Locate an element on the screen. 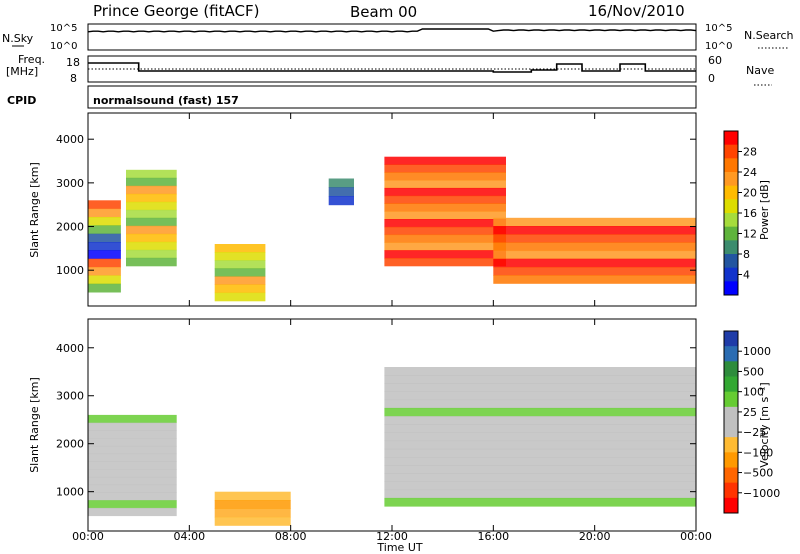  velocity-colorbar: 1000 500 100 25 −25 −100 −500 −1000 is located at coordinates (751, 422).